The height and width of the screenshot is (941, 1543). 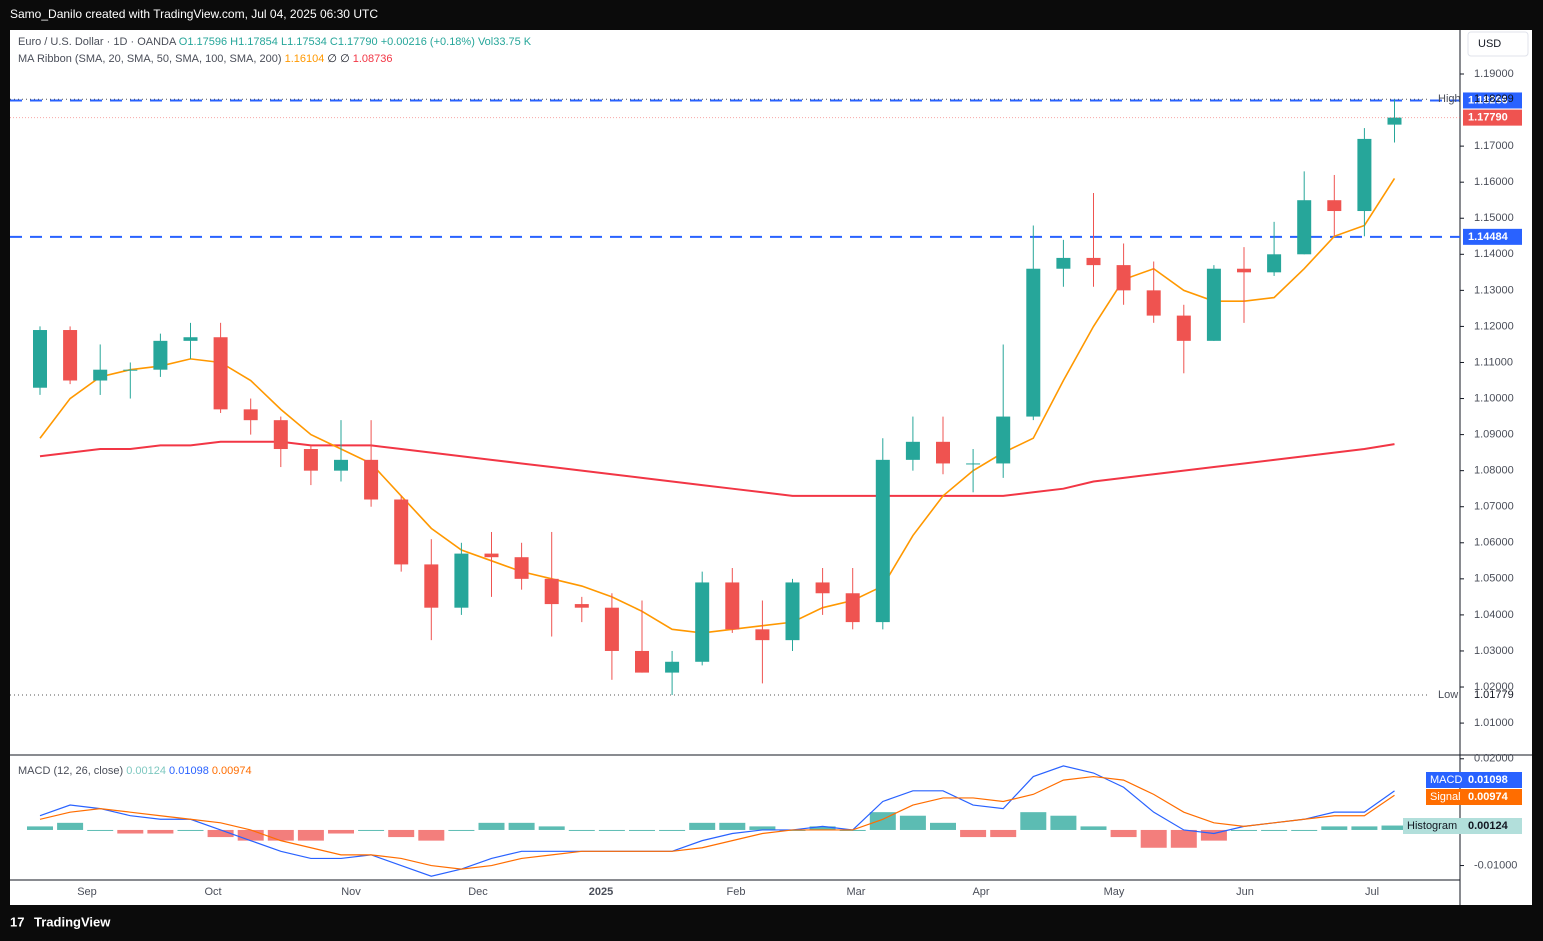 What do you see at coordinates (373, 59) in the screenshot?
I see `ribbon-200: 1.08736` at bounding box center [373, 59].